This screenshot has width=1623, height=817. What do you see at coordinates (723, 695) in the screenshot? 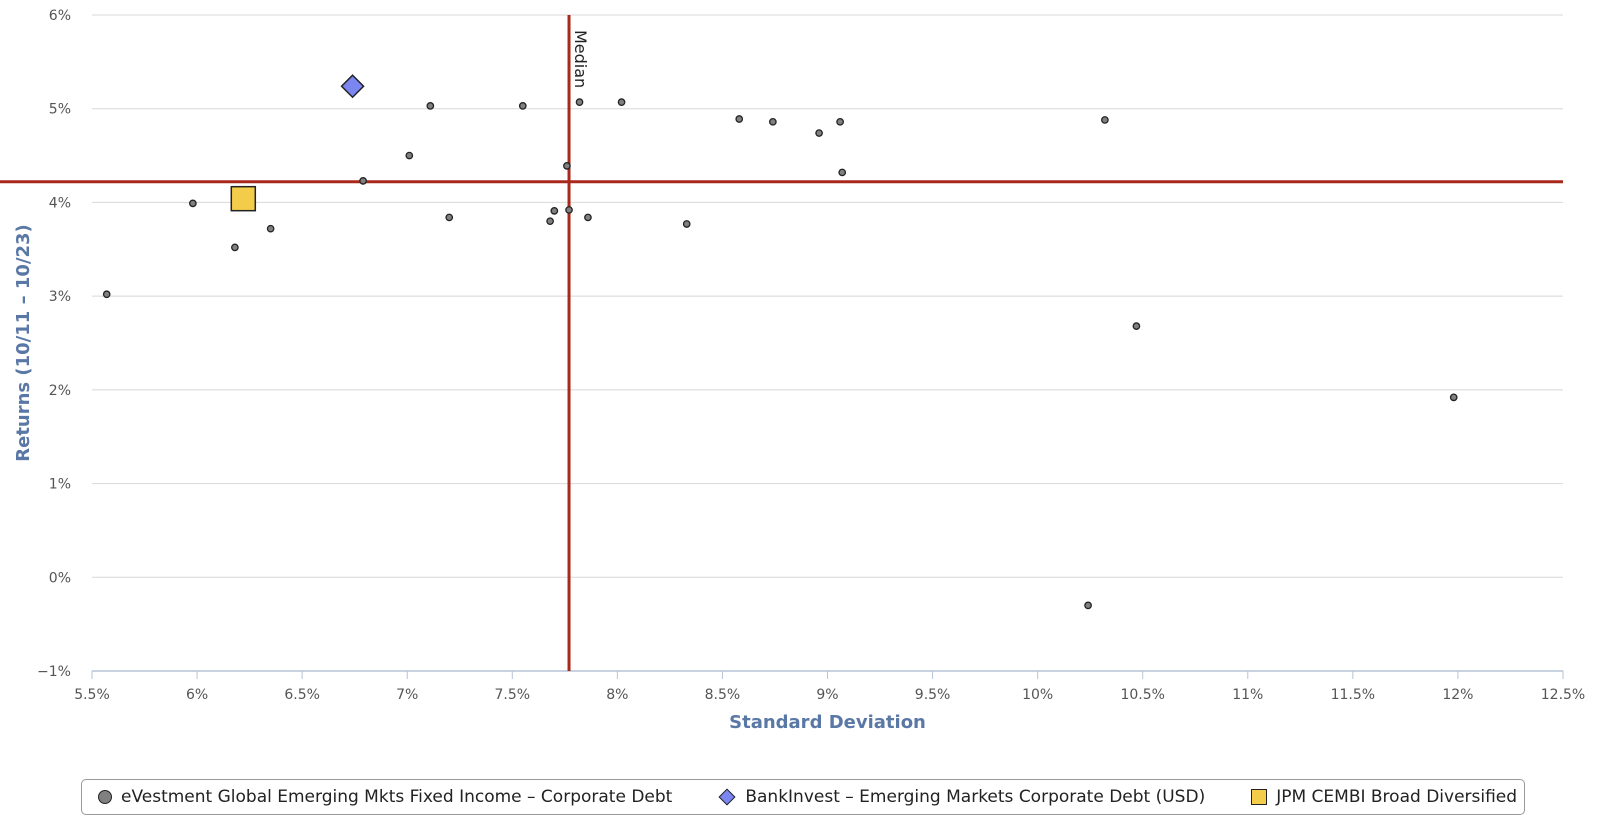
I see `x-tick-label: 8.5%` at bounding box center [723, 695].